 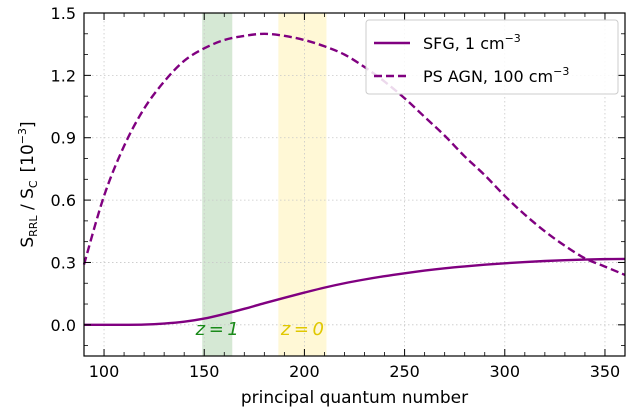 What do you see at coordinates (22, 136) in the screenshot?
I see `y-label-unit-sup: −3` at bounding box center [22, 136].